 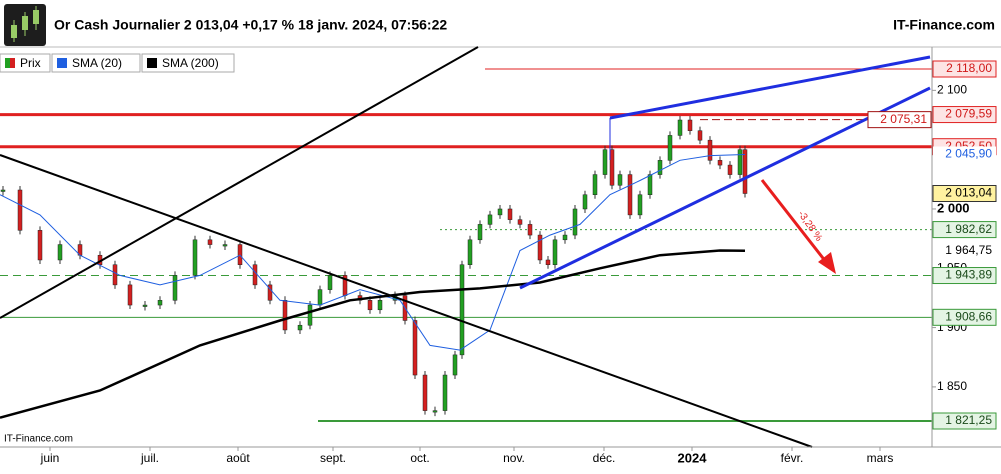 What do you see at coordinates (693, 457) in the screenshot?
I see `x-tick-label: 2024` at bounding box center [693, 457].